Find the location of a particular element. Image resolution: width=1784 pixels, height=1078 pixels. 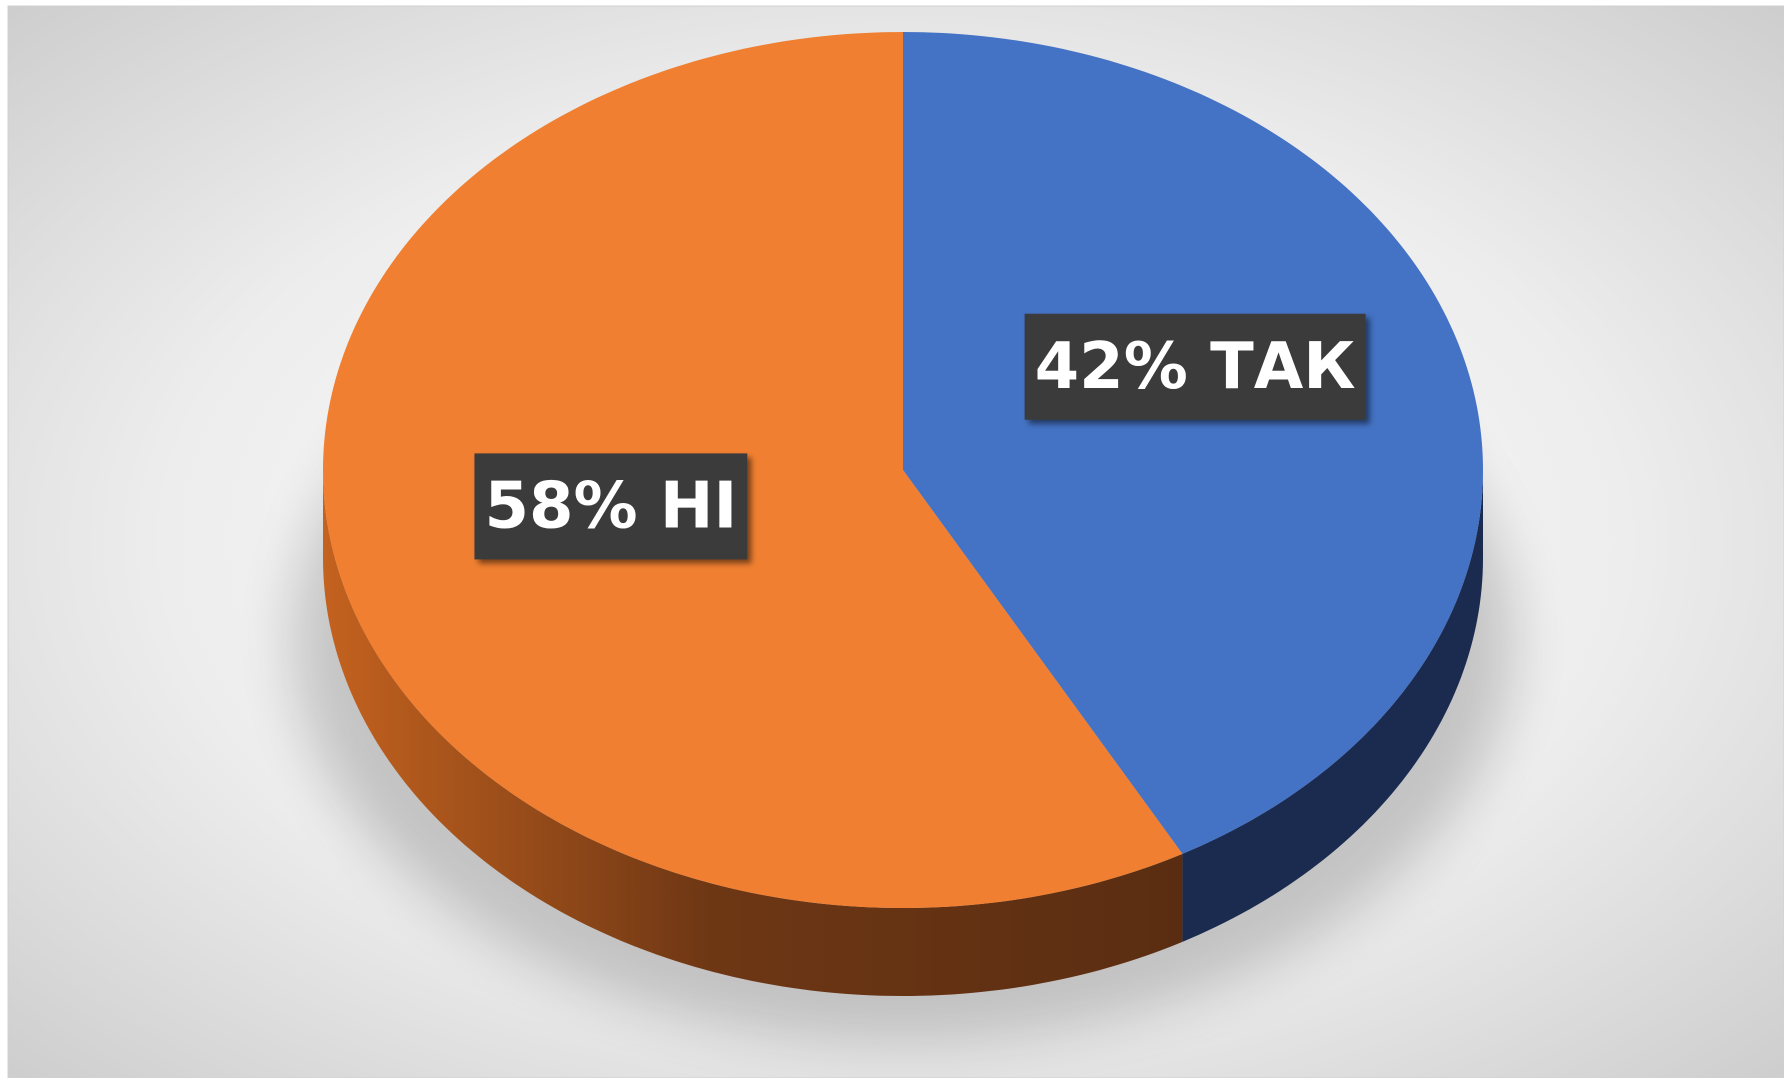

data-label-text: 58% НІ is located at coordinates (610, 506).